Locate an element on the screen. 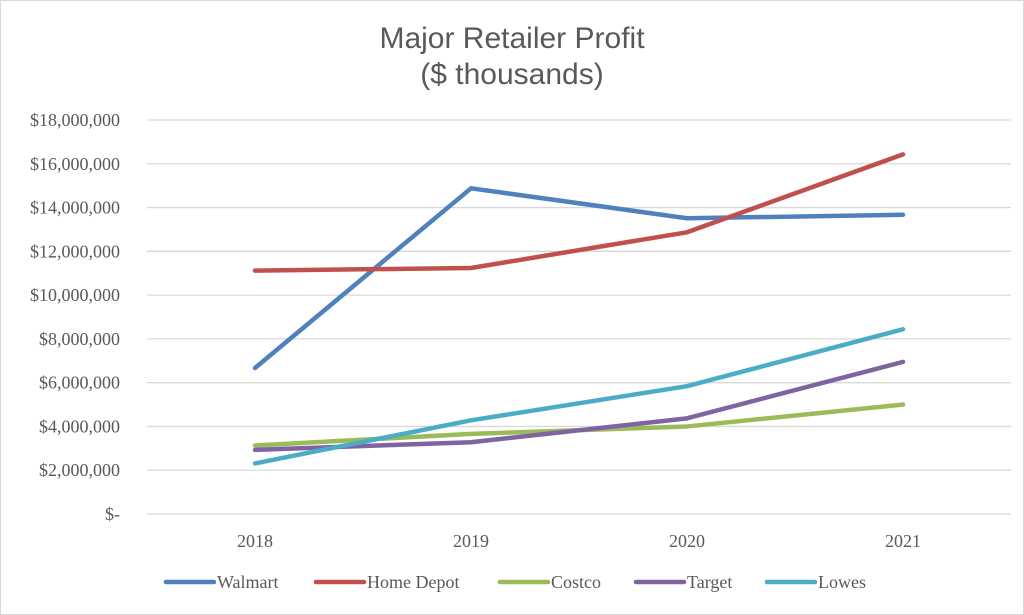 The height and width of the screenshot is (615, 1024). y-tick-label: $10,000,000 is located at coordinates (75, 295).